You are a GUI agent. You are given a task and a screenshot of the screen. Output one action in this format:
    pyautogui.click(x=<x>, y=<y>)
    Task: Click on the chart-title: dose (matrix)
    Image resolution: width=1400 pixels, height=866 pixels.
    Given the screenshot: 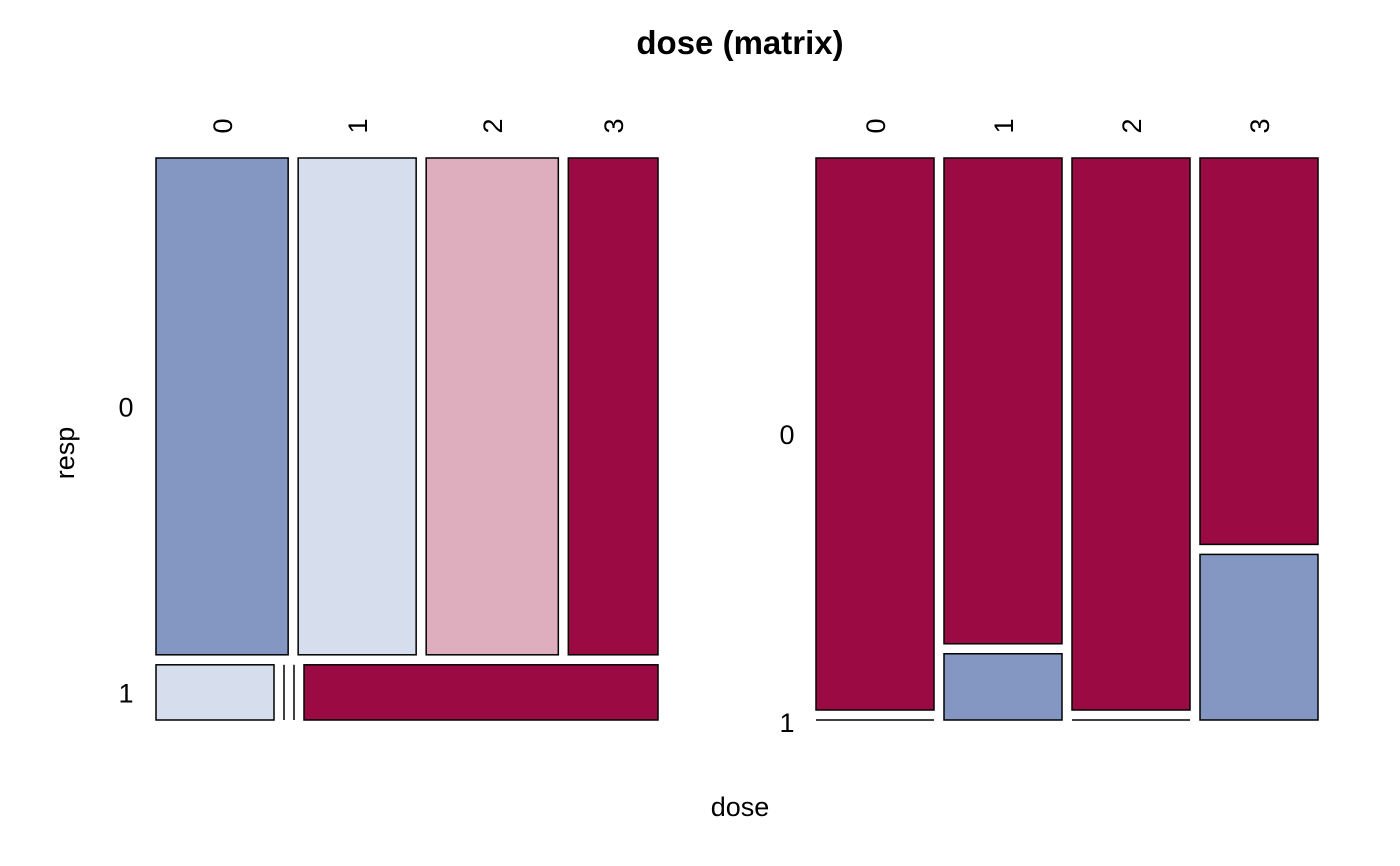 What is the action you would take?
    pyautogui.click(x=739, y=42)
    